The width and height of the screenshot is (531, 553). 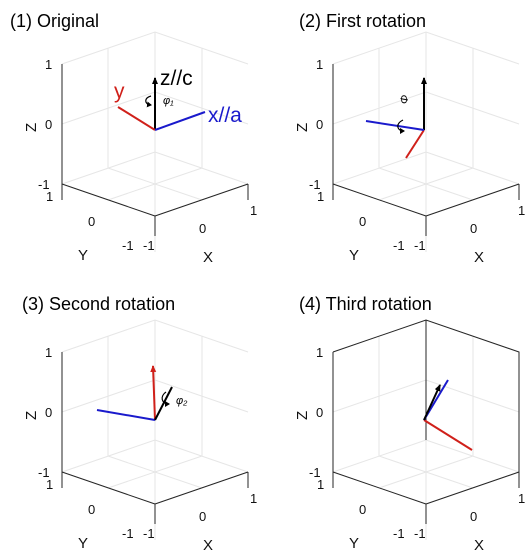 What do you see at coordinates (225, 115) in the screenshot?
I see `x-annotation: x//a` at bounding box center [225, 115].